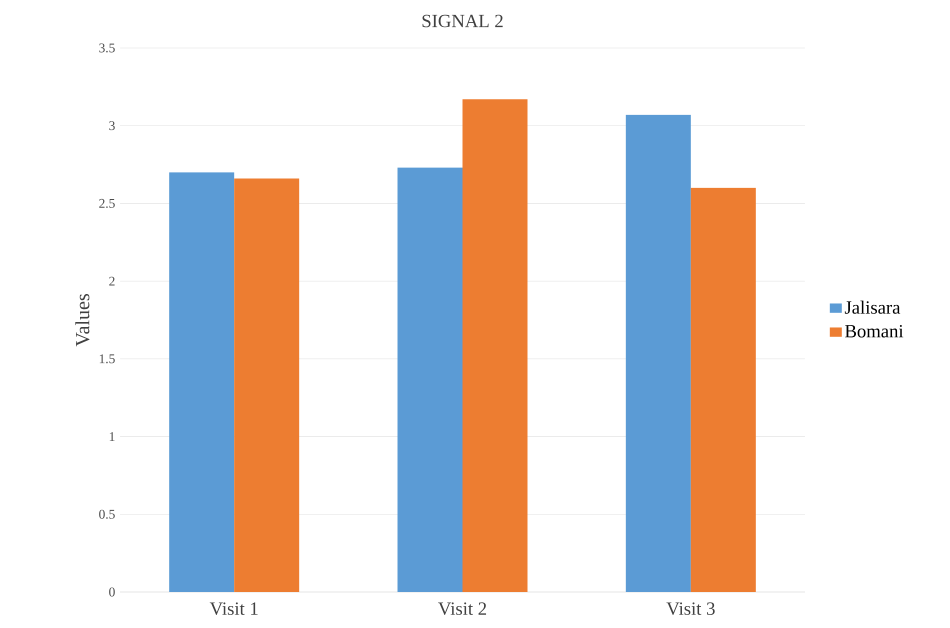 The width and height of the screenshot is (950, 628). What do you see at coordinates (112, 436) in the screenshot?
I see `y-tick-label: 1` at bounding box center [112, 436].